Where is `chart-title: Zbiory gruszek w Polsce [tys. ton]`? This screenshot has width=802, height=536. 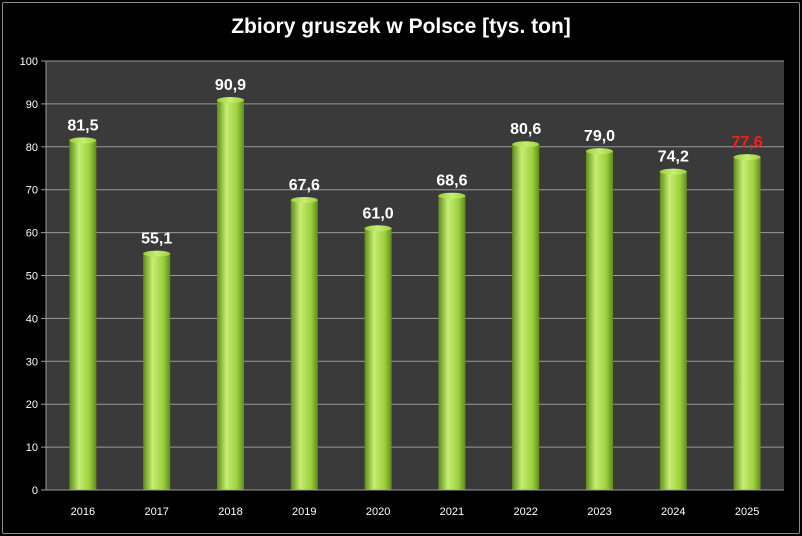
chart-title: Zbiory gruszek w Polsce [tys. ton] is located at coordinates (401, 26).